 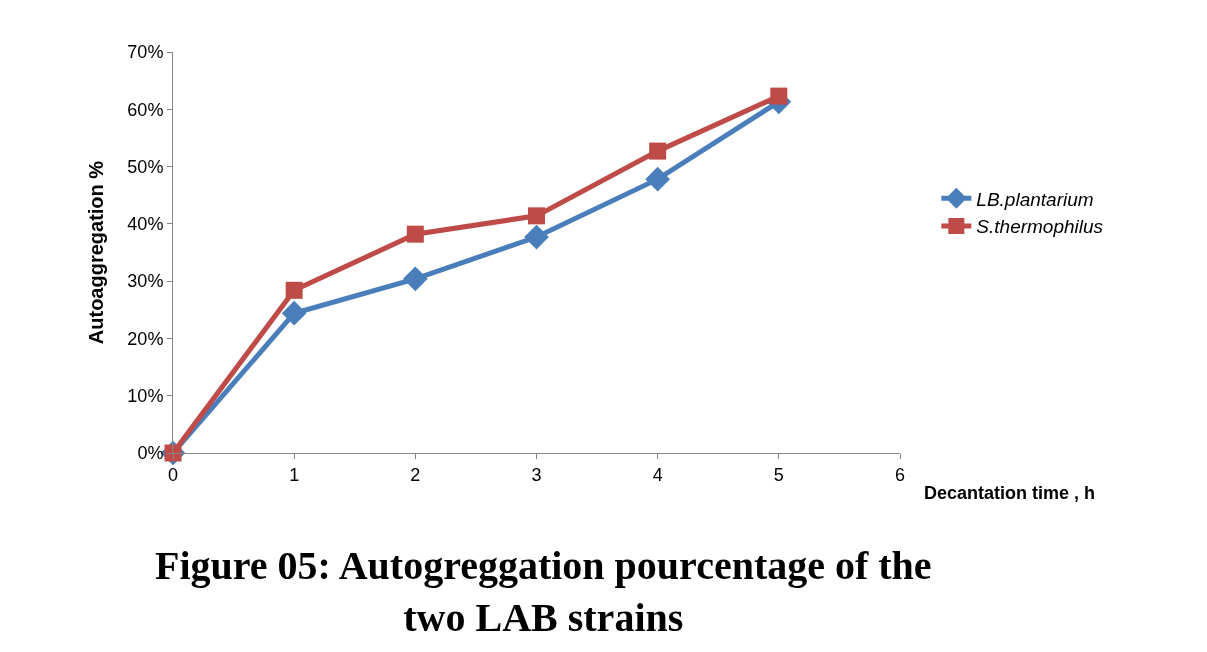 I want to click on x-axis-title: Decantation time , h, so click(x=1010, y=493).